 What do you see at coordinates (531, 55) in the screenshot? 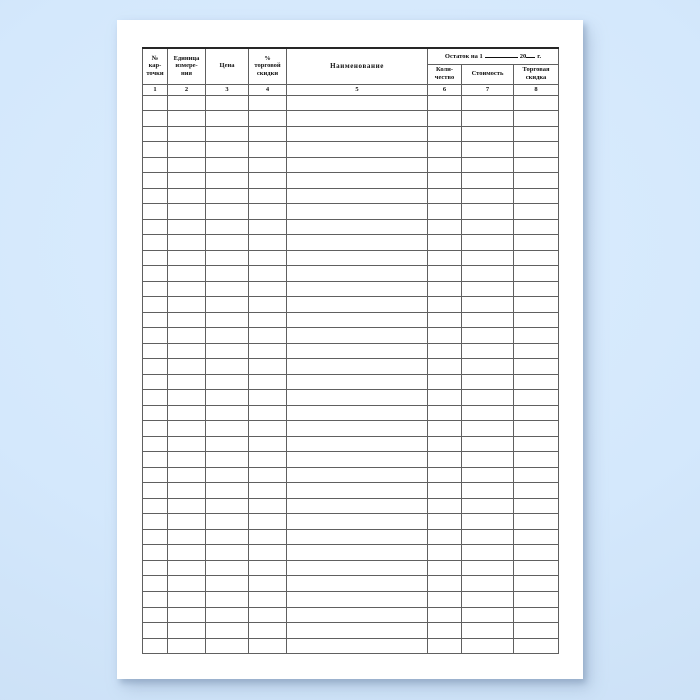
I see `blank-year-line` at bounding box center [531, 55].